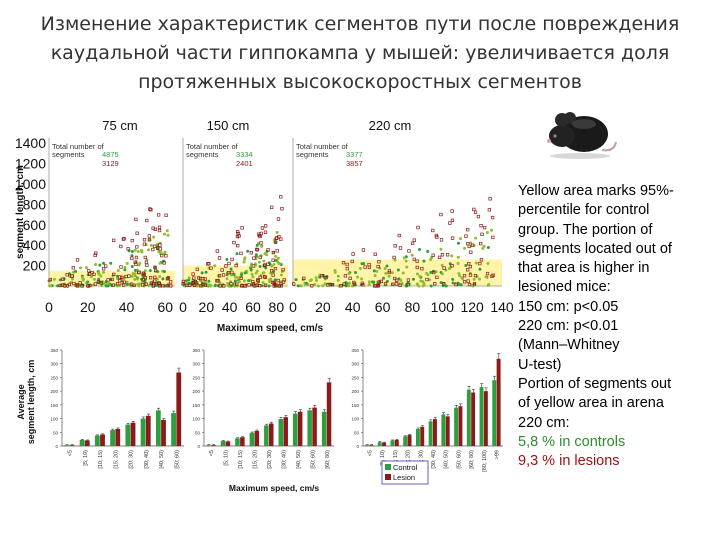 This screenshot has width=720, height=540. I want to click on bar-category-label: [30; 40), so click(284, 459).